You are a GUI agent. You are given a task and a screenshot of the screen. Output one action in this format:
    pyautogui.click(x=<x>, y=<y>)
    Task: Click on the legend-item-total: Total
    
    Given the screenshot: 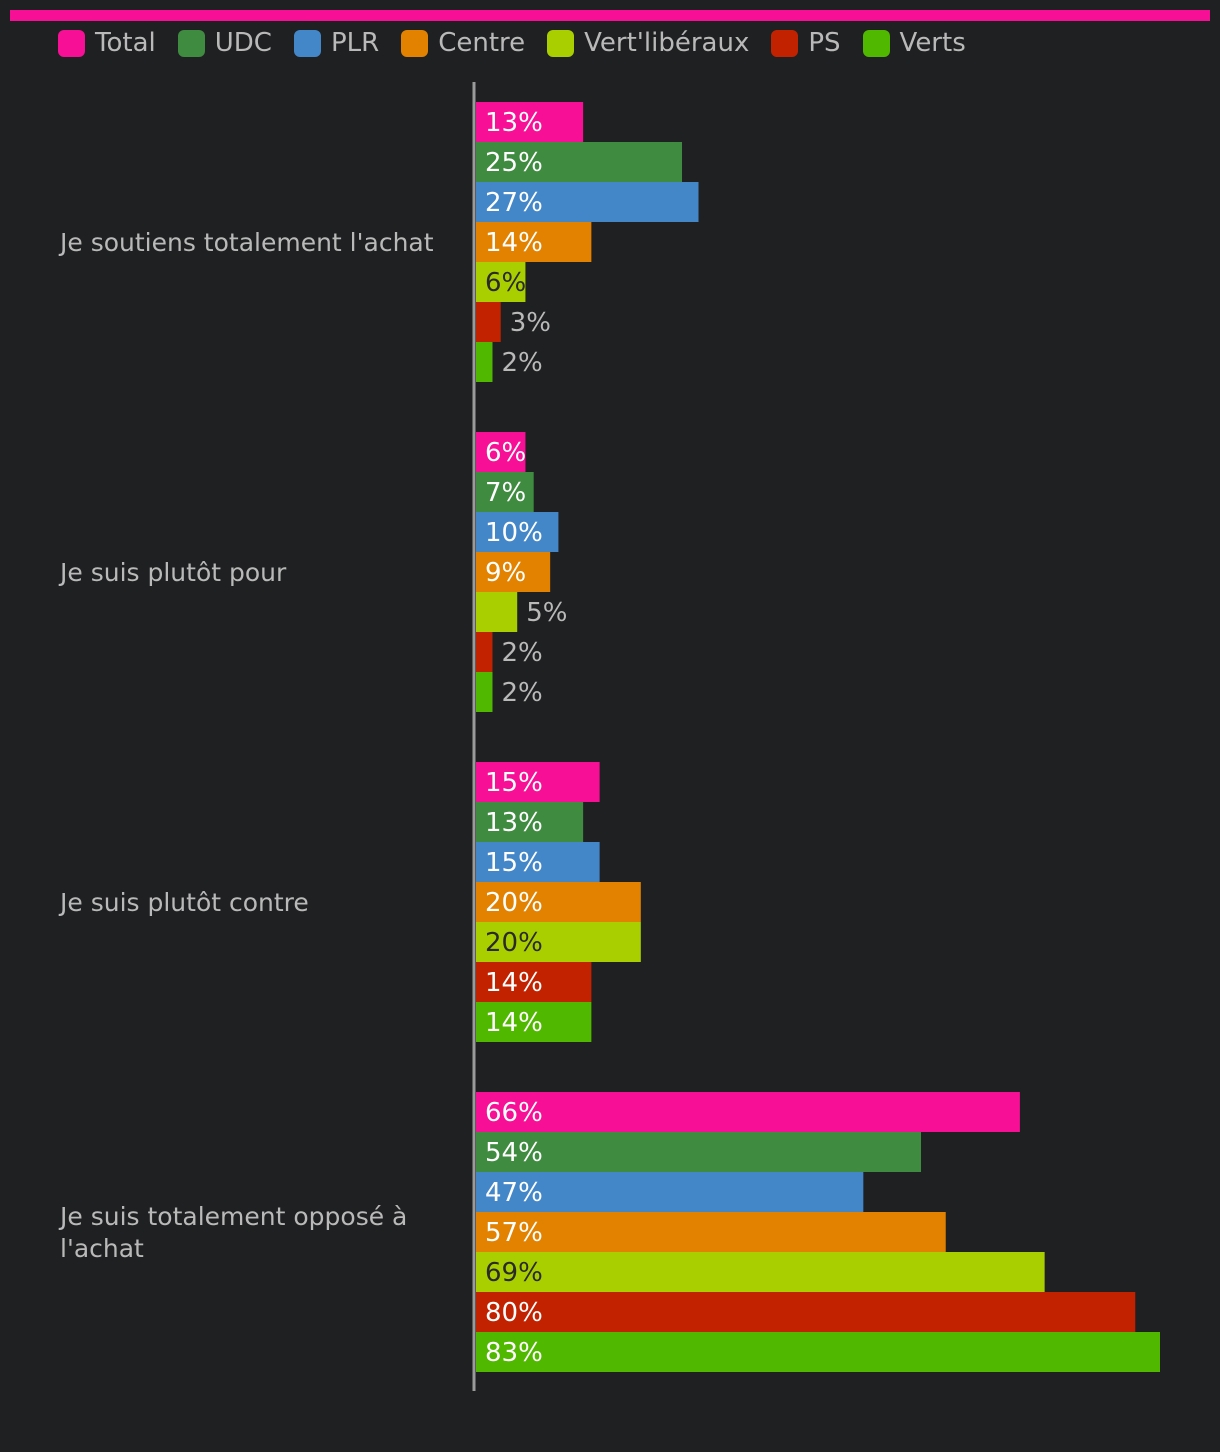 What is the action you would take?
    pyautogui.click(x=107, y=43)
    